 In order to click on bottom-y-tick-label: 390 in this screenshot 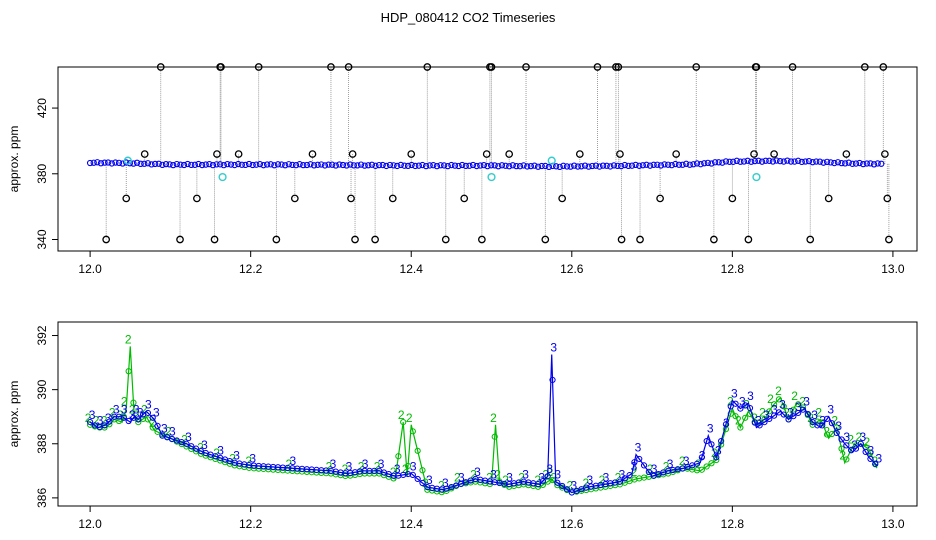, I will do `click(42, 389)`.